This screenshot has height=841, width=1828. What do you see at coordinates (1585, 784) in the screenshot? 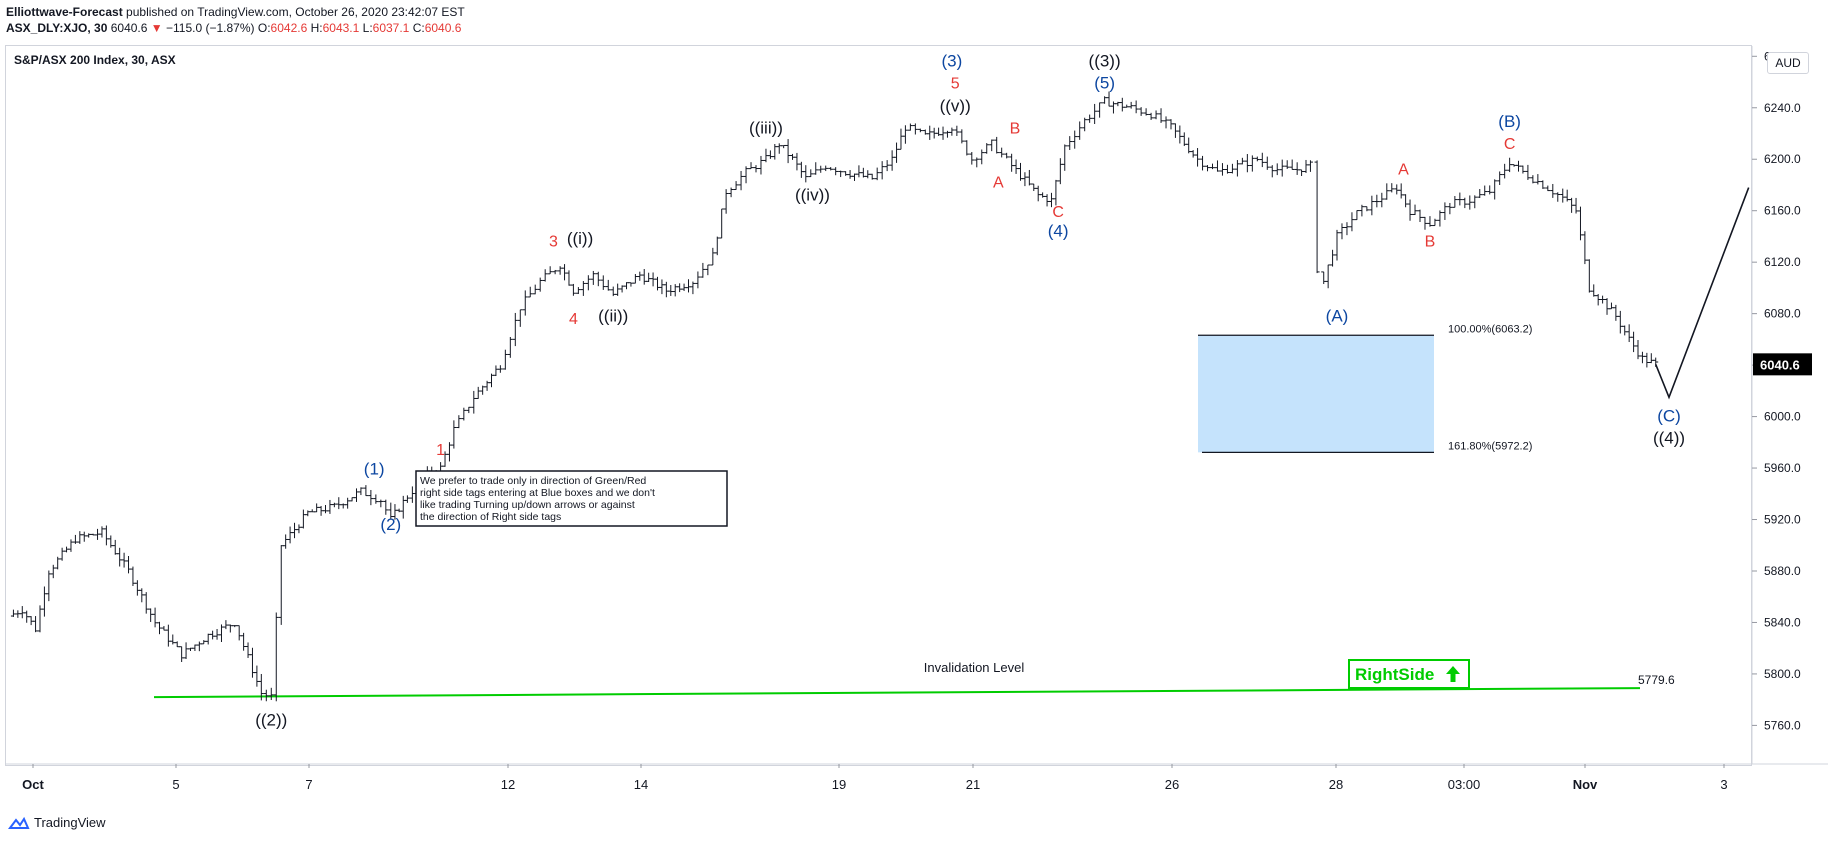
I see `time-tick-label: Nov` at bounding box center [1585, 784].